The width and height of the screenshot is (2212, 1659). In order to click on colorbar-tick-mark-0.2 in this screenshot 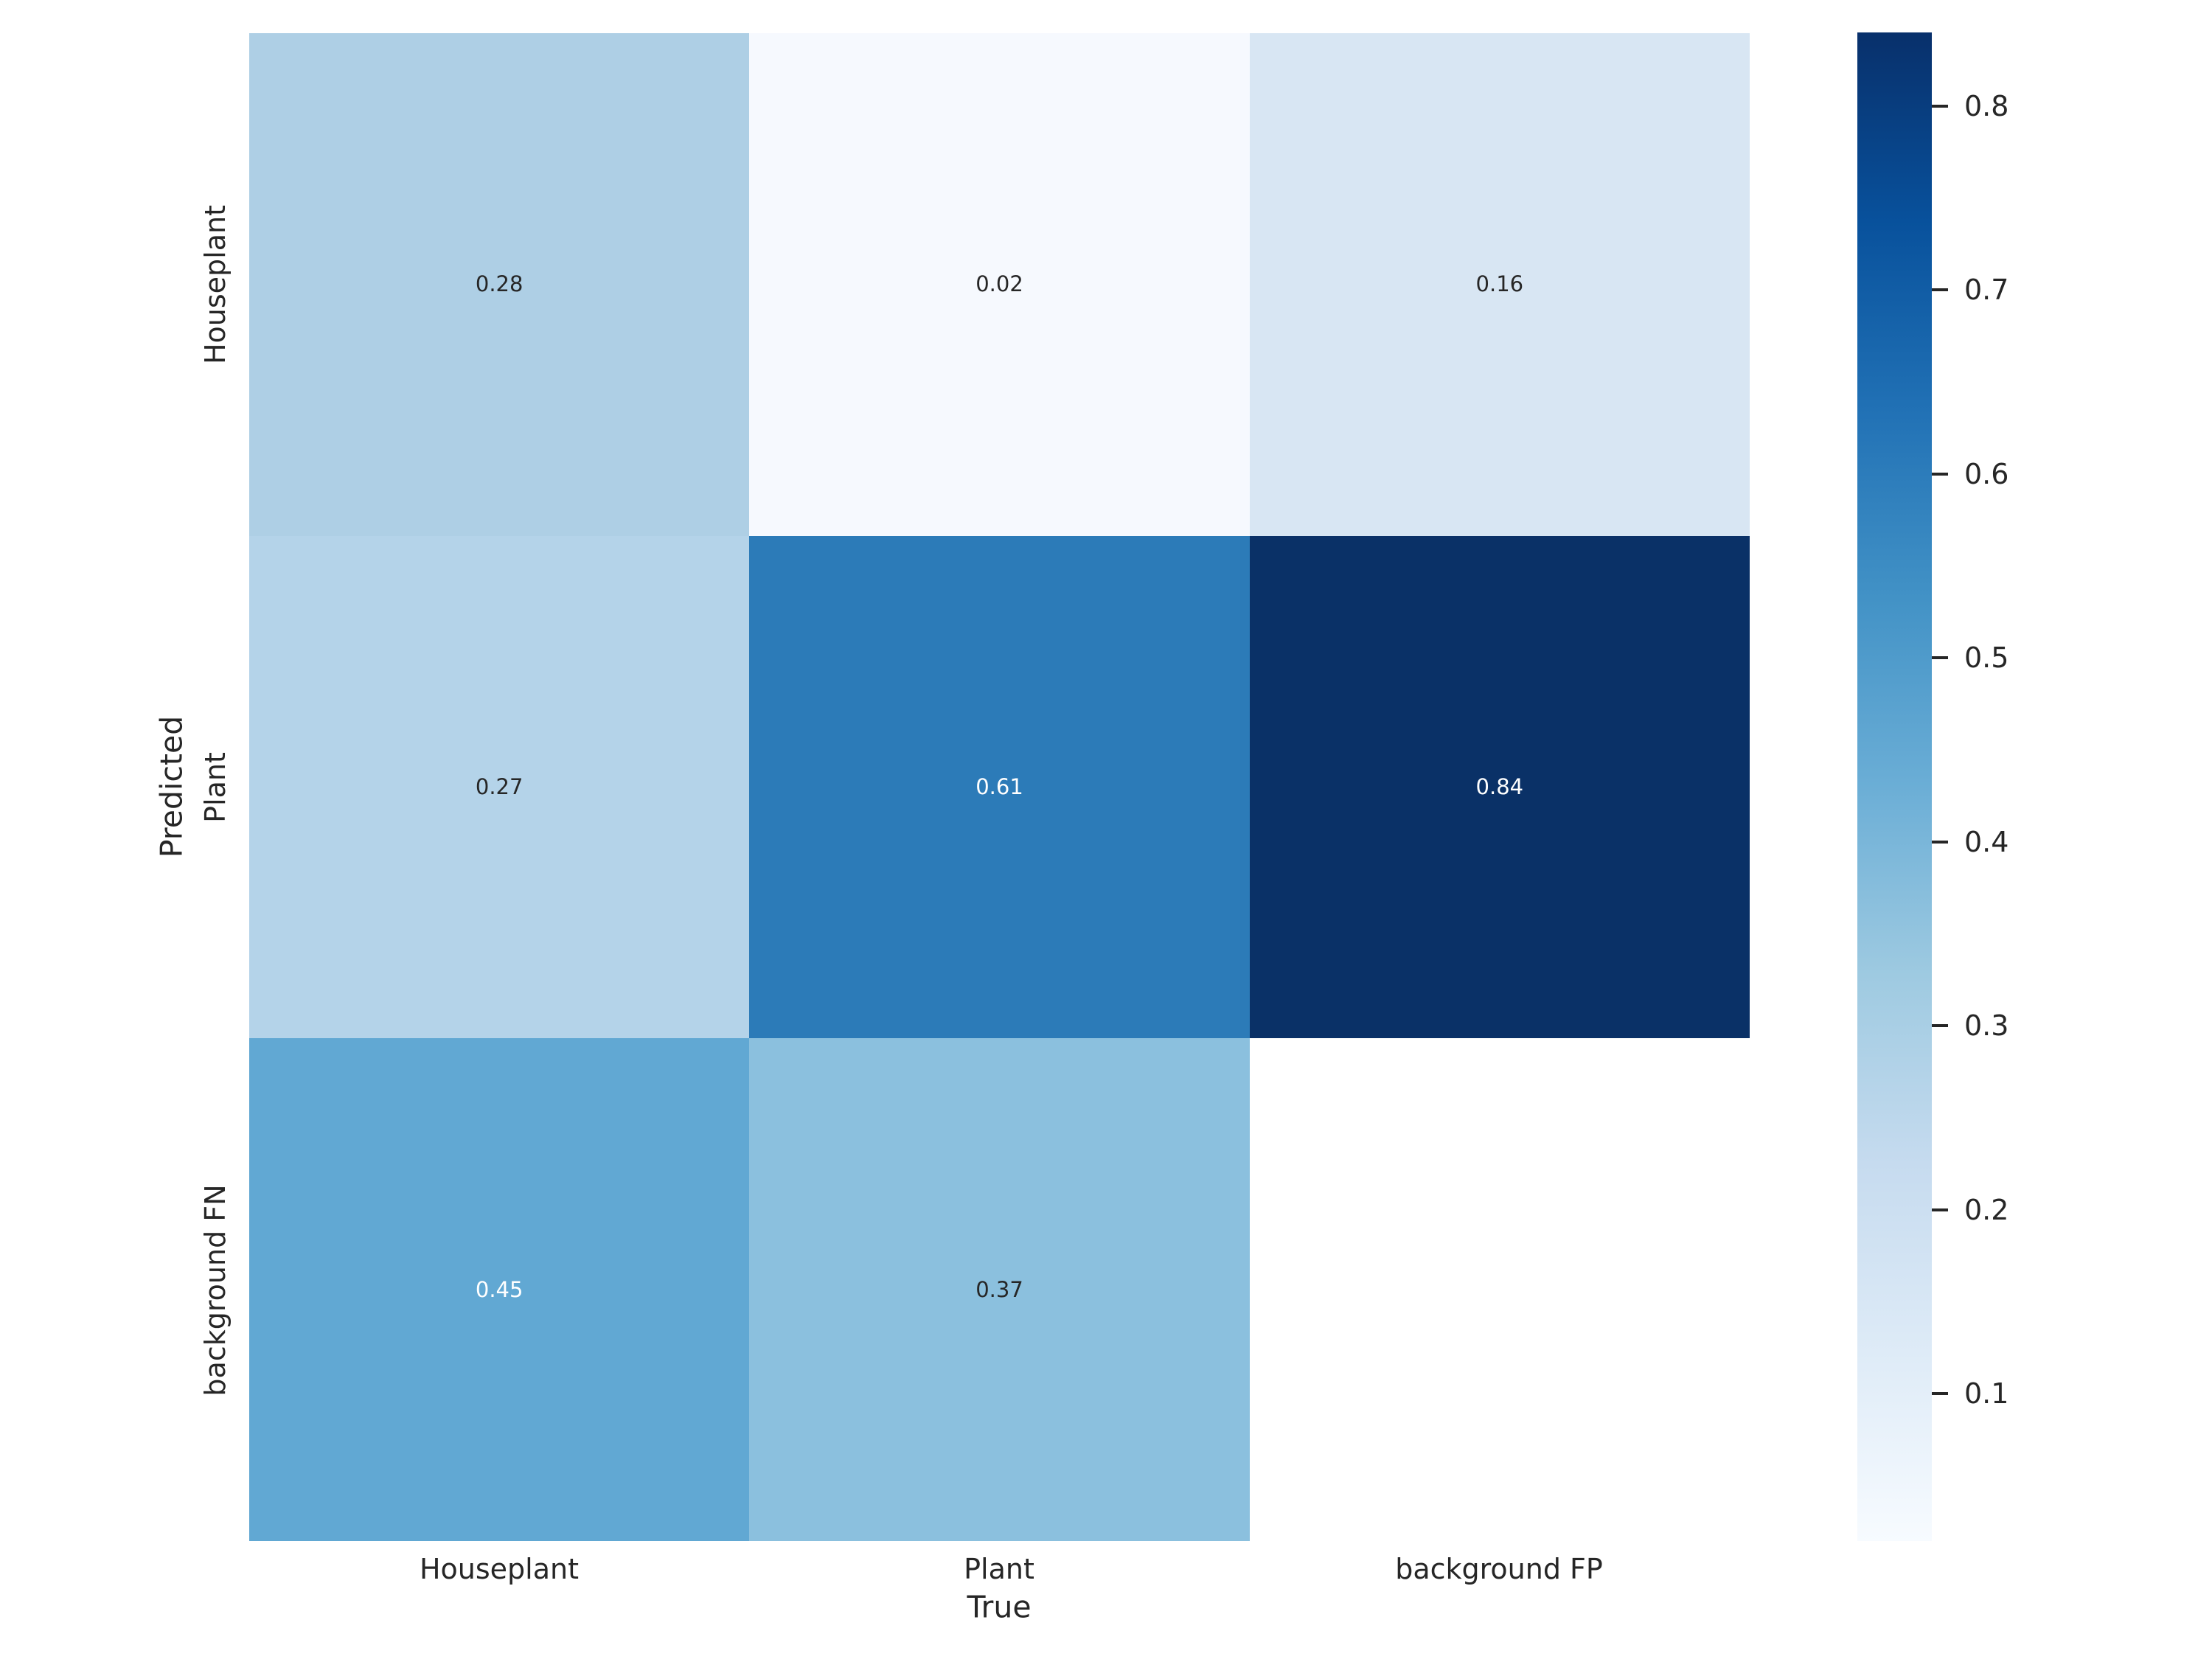, I will do `click(1940, 1209)`.